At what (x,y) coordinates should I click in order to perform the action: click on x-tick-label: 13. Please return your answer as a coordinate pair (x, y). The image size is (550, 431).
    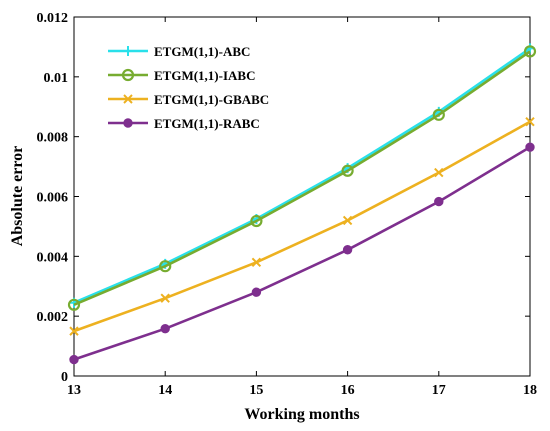
    Looking at the image, I should click on (74, 390).